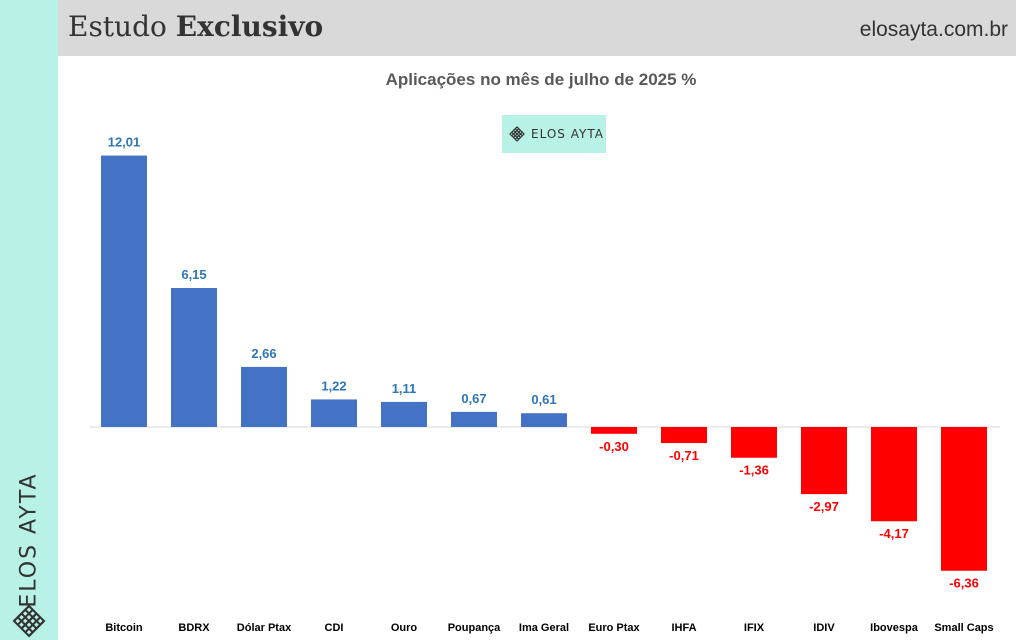 This screenshot has height=640, width=1024. I want to click on x-tick-label: Ibovespa, so click(894, 628).